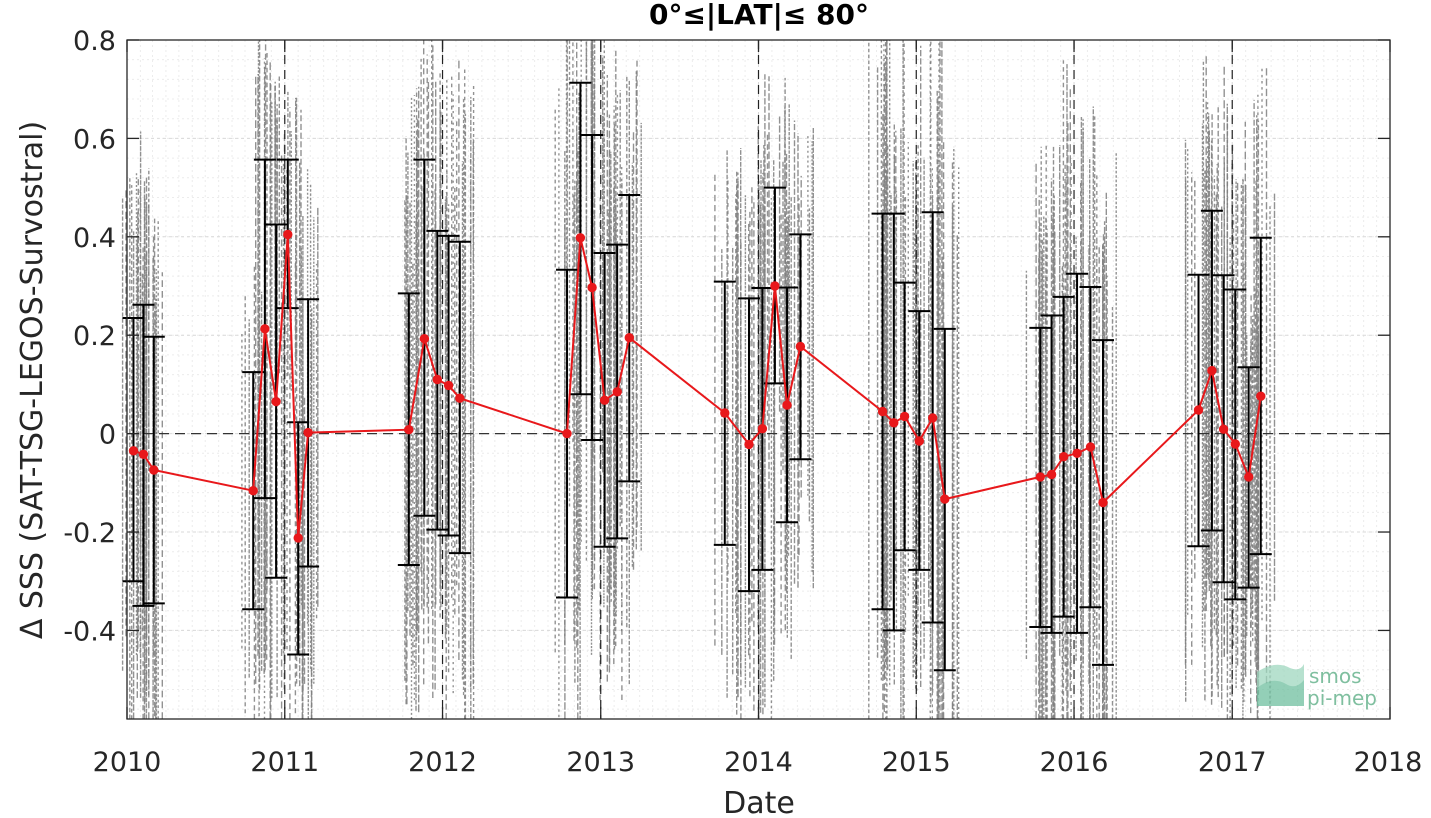  I want to click on logo-wave-icon, so click(1280, 685).